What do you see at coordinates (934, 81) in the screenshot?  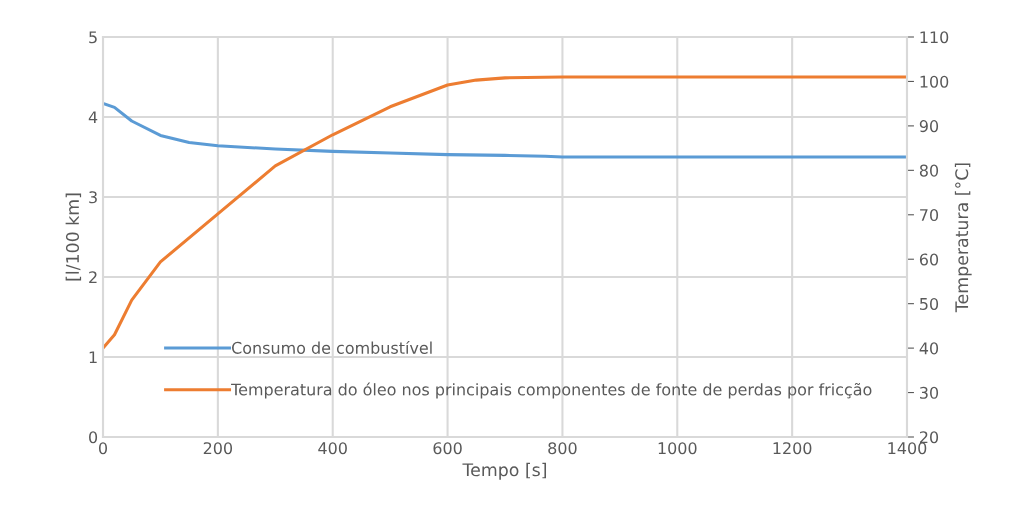 I see `y2-tick-label: 100` at bounding box center [934, 81].